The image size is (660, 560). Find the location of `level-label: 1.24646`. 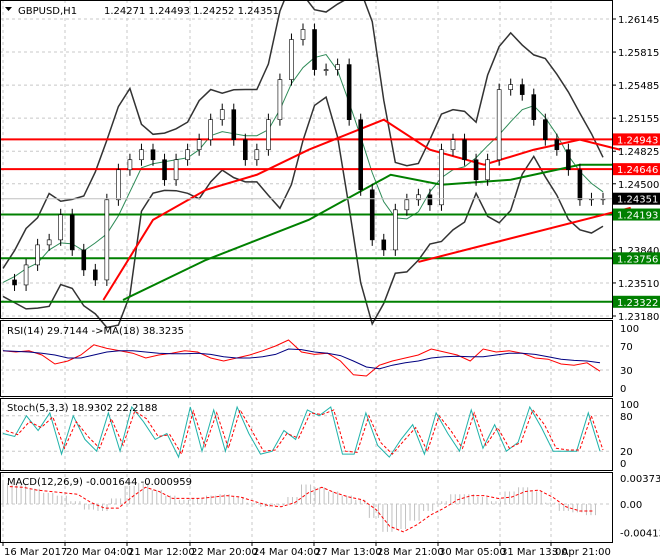

level-label: 1.24646 is located at coordinates (637, 170).